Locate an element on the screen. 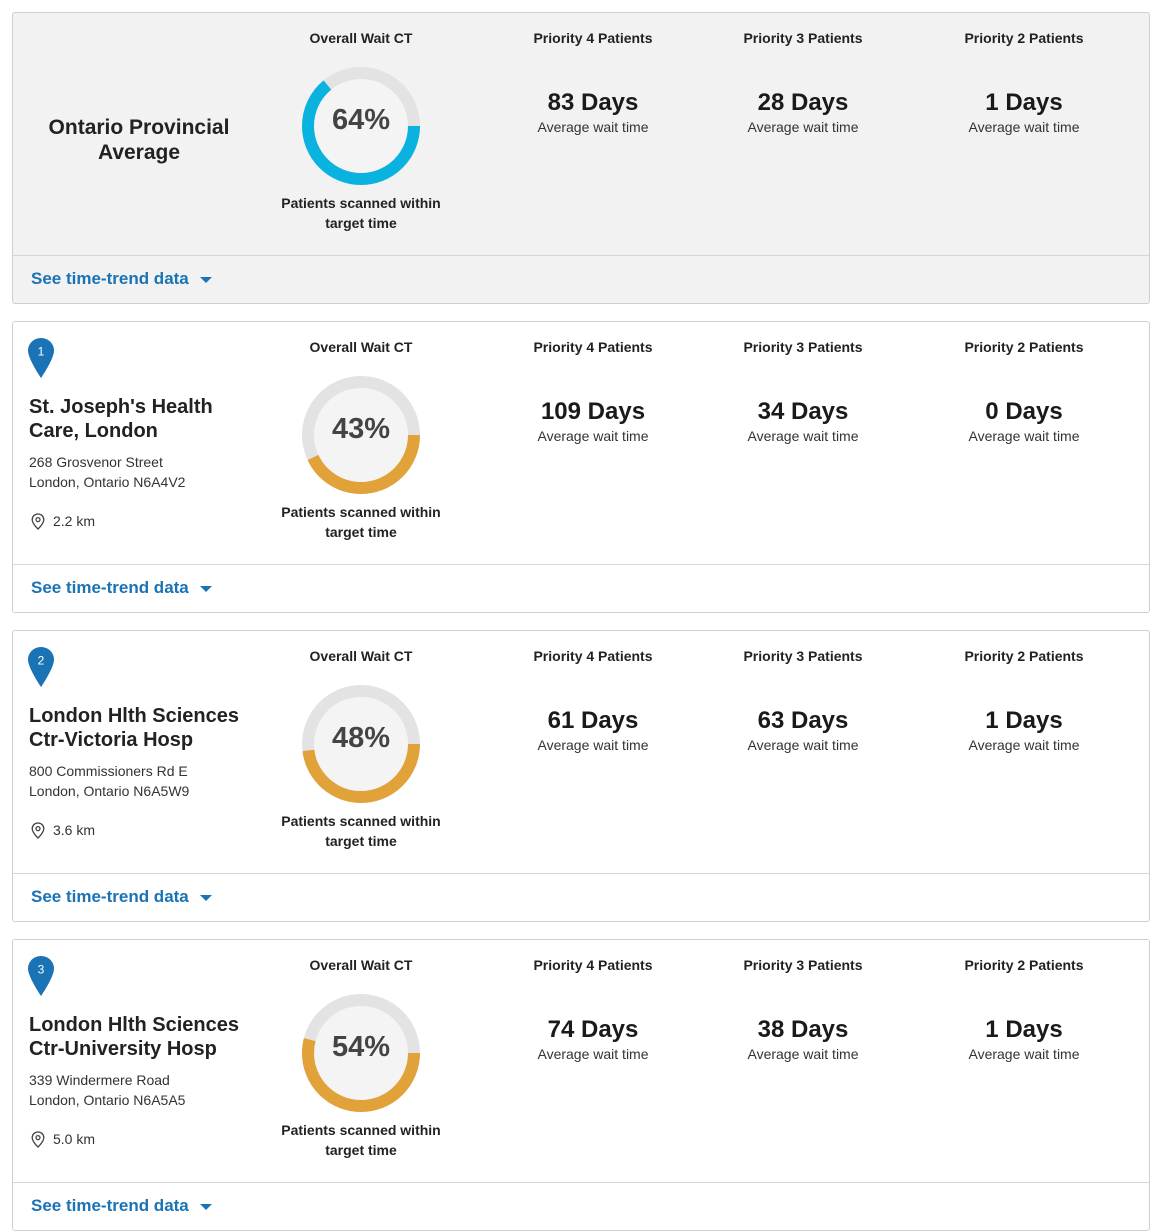 The width and height of the screenshot is (1172, 1231). marker-rank: 2 is located at coordinates (41, 661).